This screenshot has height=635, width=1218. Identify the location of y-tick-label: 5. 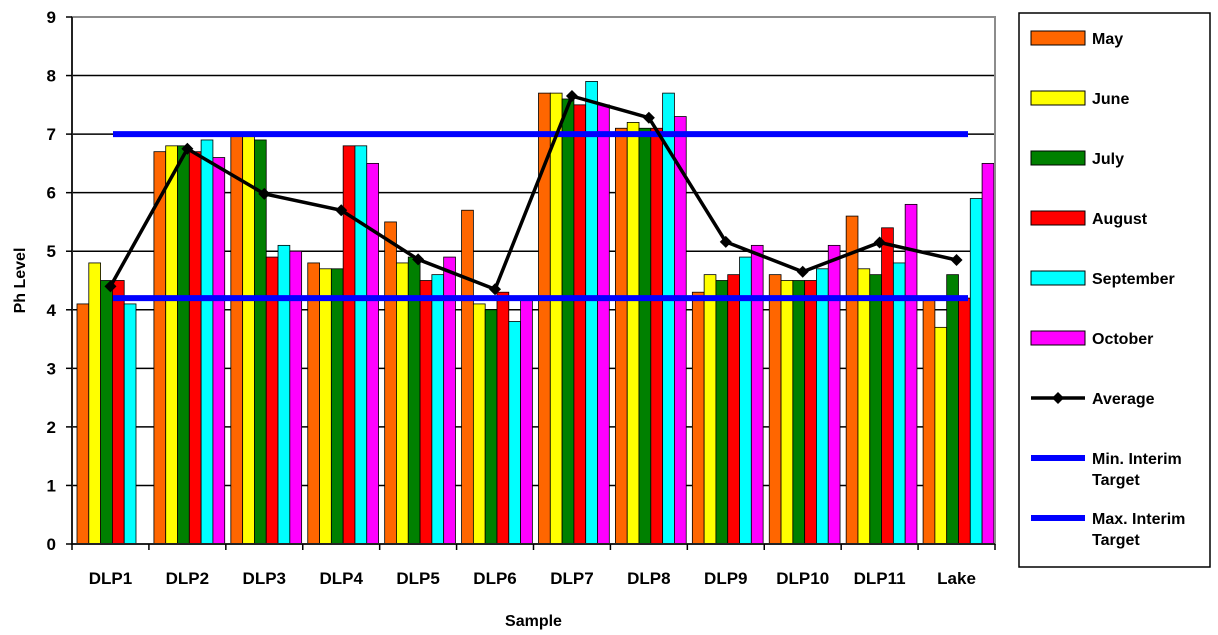
(51, 251).